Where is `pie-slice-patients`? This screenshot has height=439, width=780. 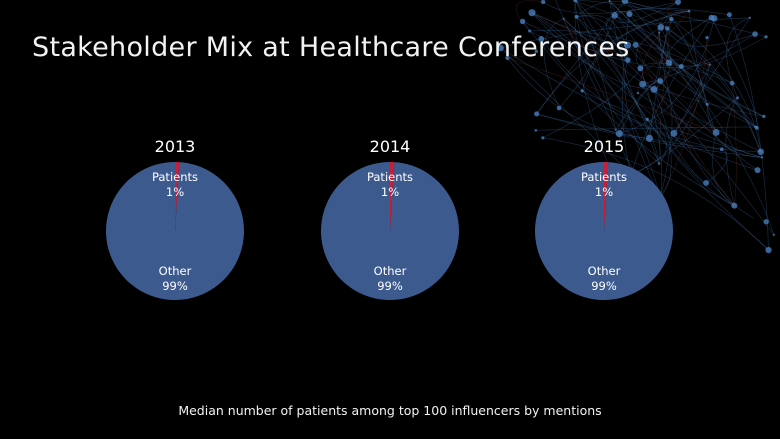
pie-slice-patients is located at coordinates (392, 196).